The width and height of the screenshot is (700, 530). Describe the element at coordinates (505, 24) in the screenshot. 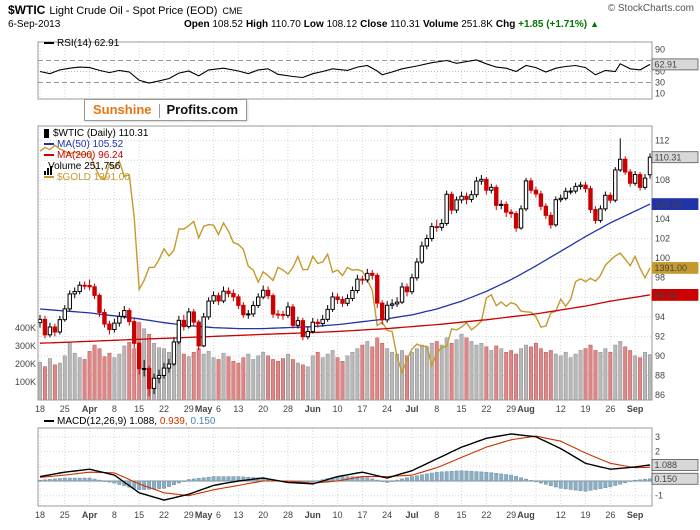

I see `chg-label: Chg` at that location.